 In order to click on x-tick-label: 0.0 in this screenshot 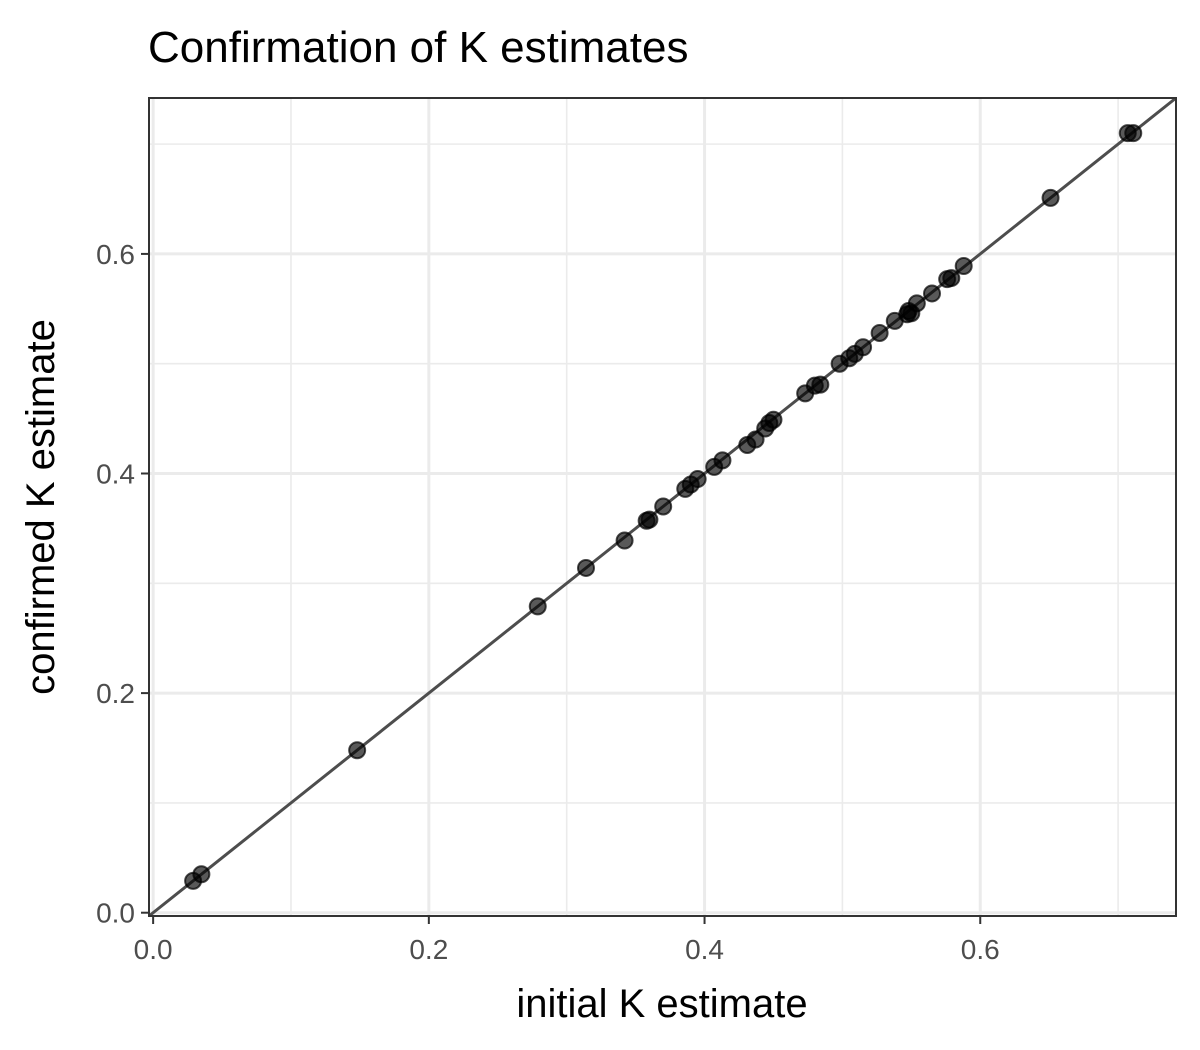, I will do `click(153, 949)`.